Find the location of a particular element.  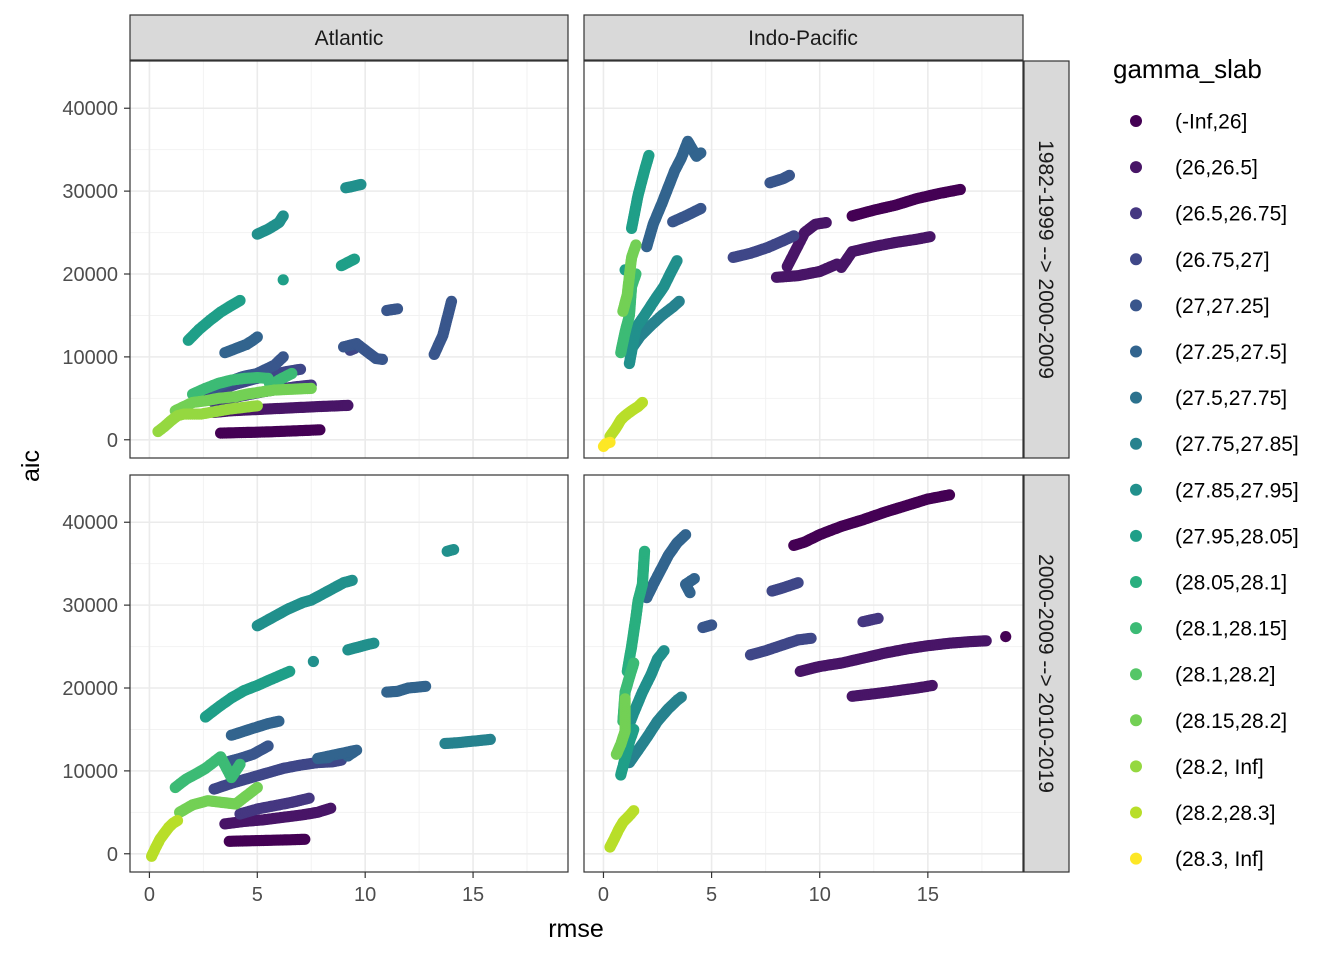

x-tick-label: 15 is located at coordinates (473, 895).